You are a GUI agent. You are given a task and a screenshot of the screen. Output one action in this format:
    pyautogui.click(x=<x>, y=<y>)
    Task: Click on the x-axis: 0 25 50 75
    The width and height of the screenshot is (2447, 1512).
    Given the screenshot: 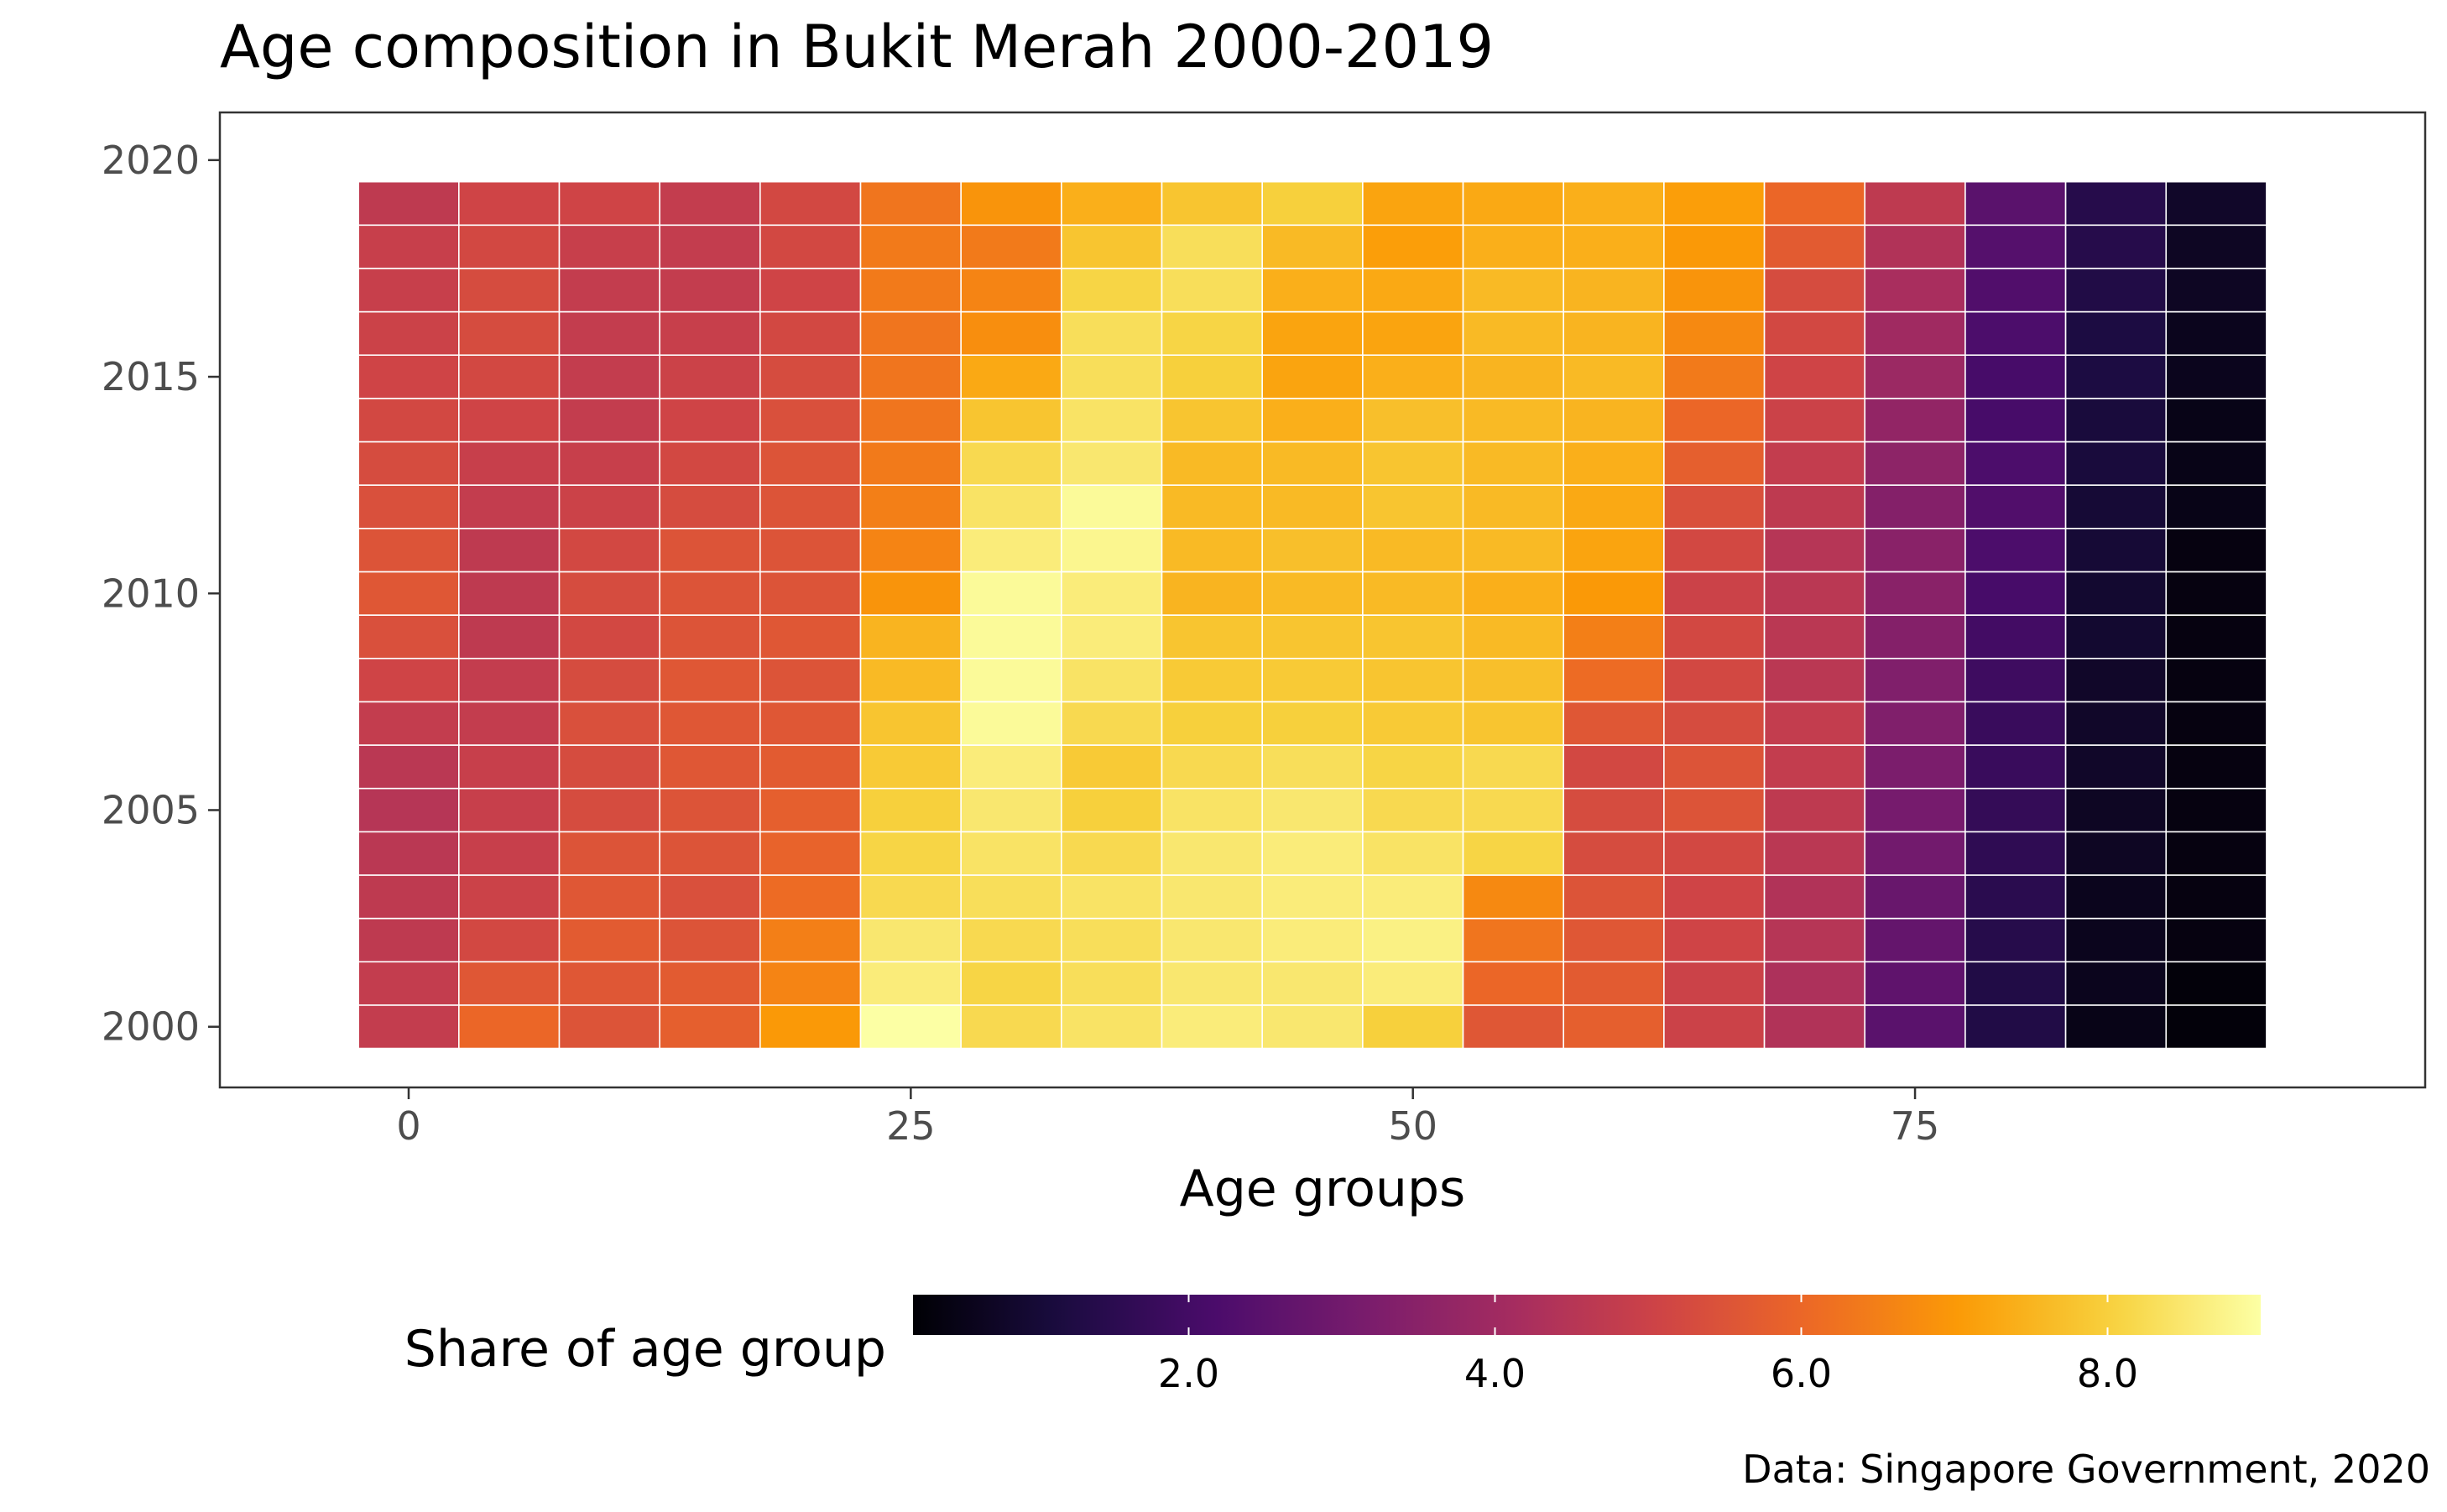 What is the action you would take?
    pyautogui.click(x=1167, y=1118)
    